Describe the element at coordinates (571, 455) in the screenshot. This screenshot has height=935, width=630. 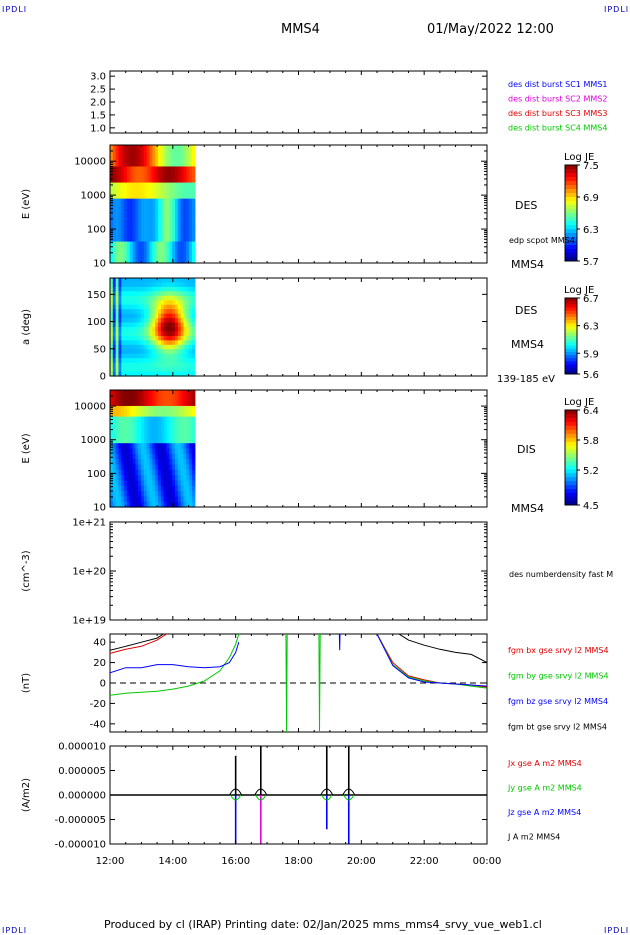
I see `dis-energy-panel-colorbar-step` at that location.